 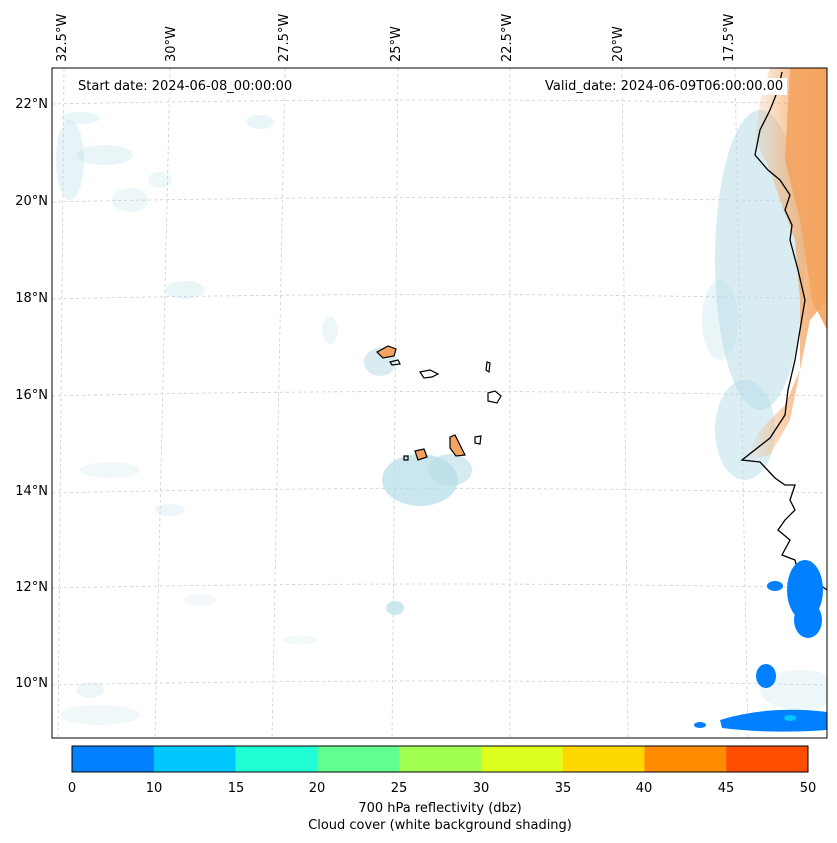 I want to click on lat-label-16n: 16°N, so click(x=31, y=395).